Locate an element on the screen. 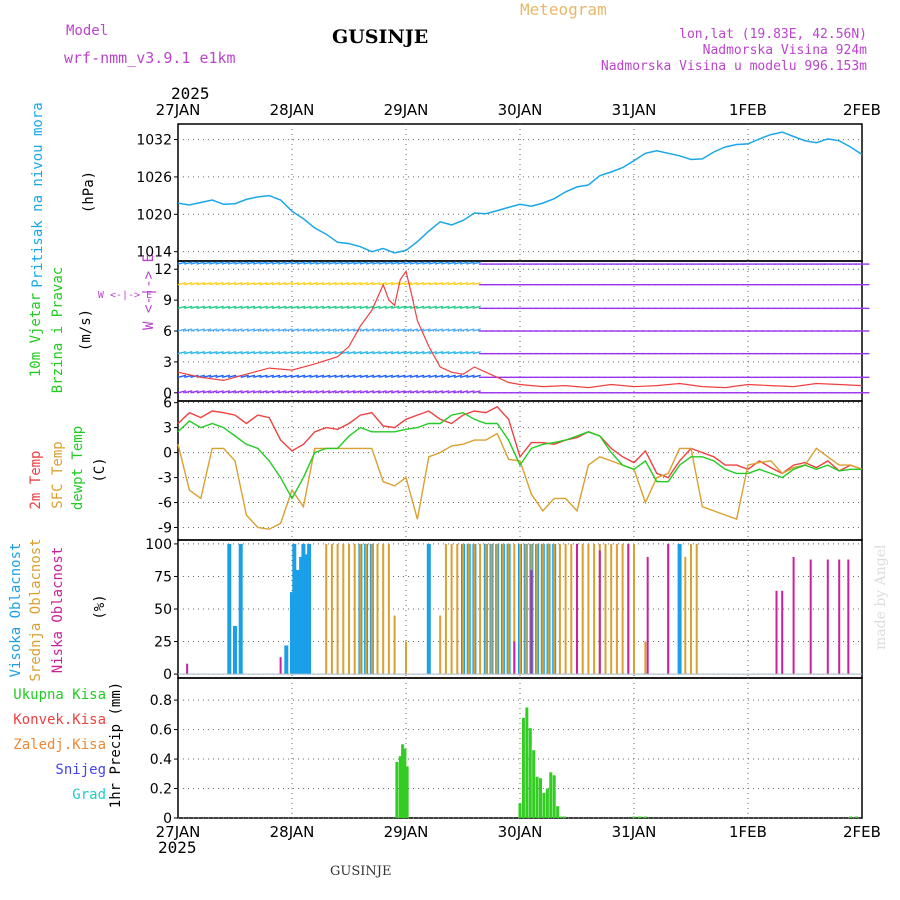 Image resolution: width=900 pixels, height=900 pixels. y-tick-label: 3 is located at coordinates (167, 363).